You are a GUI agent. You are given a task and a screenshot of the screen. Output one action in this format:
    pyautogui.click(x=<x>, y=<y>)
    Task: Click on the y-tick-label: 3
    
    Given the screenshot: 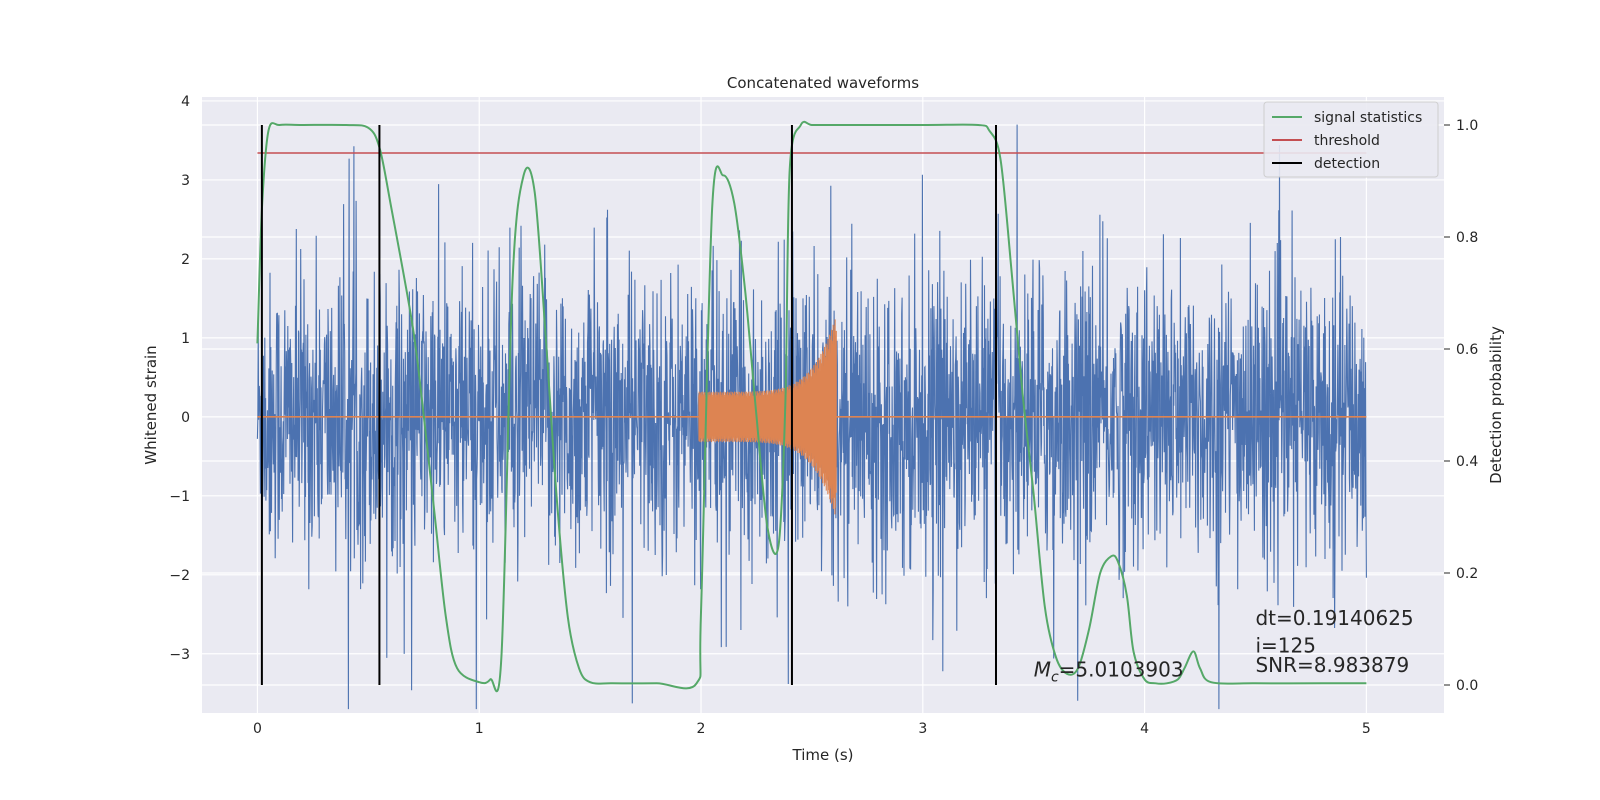 What is the action you would take?
    pyautogui.click(x=185, y=181)
    